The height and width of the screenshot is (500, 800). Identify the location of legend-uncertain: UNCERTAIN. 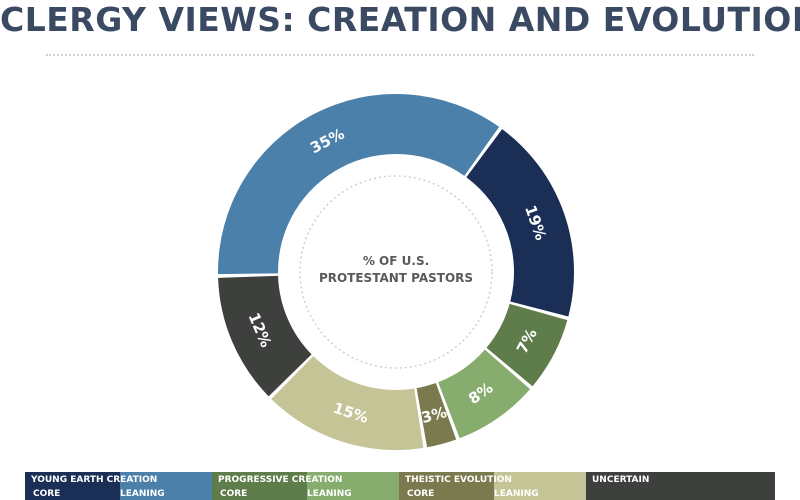
(680, 486).